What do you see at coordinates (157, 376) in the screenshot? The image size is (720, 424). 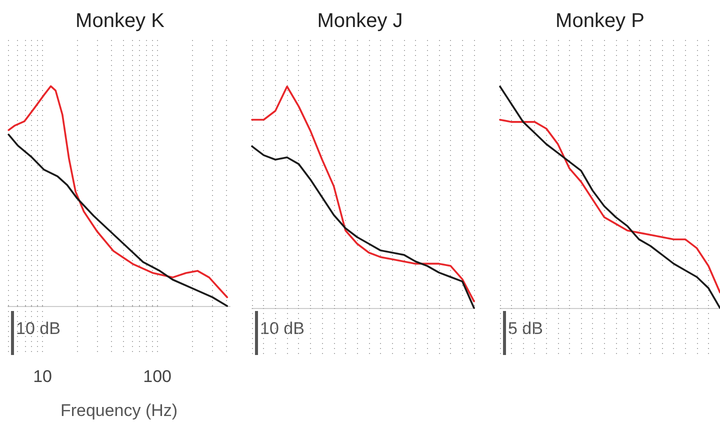 I see `x-tick-label: 100` at bounding box center [157, 376].